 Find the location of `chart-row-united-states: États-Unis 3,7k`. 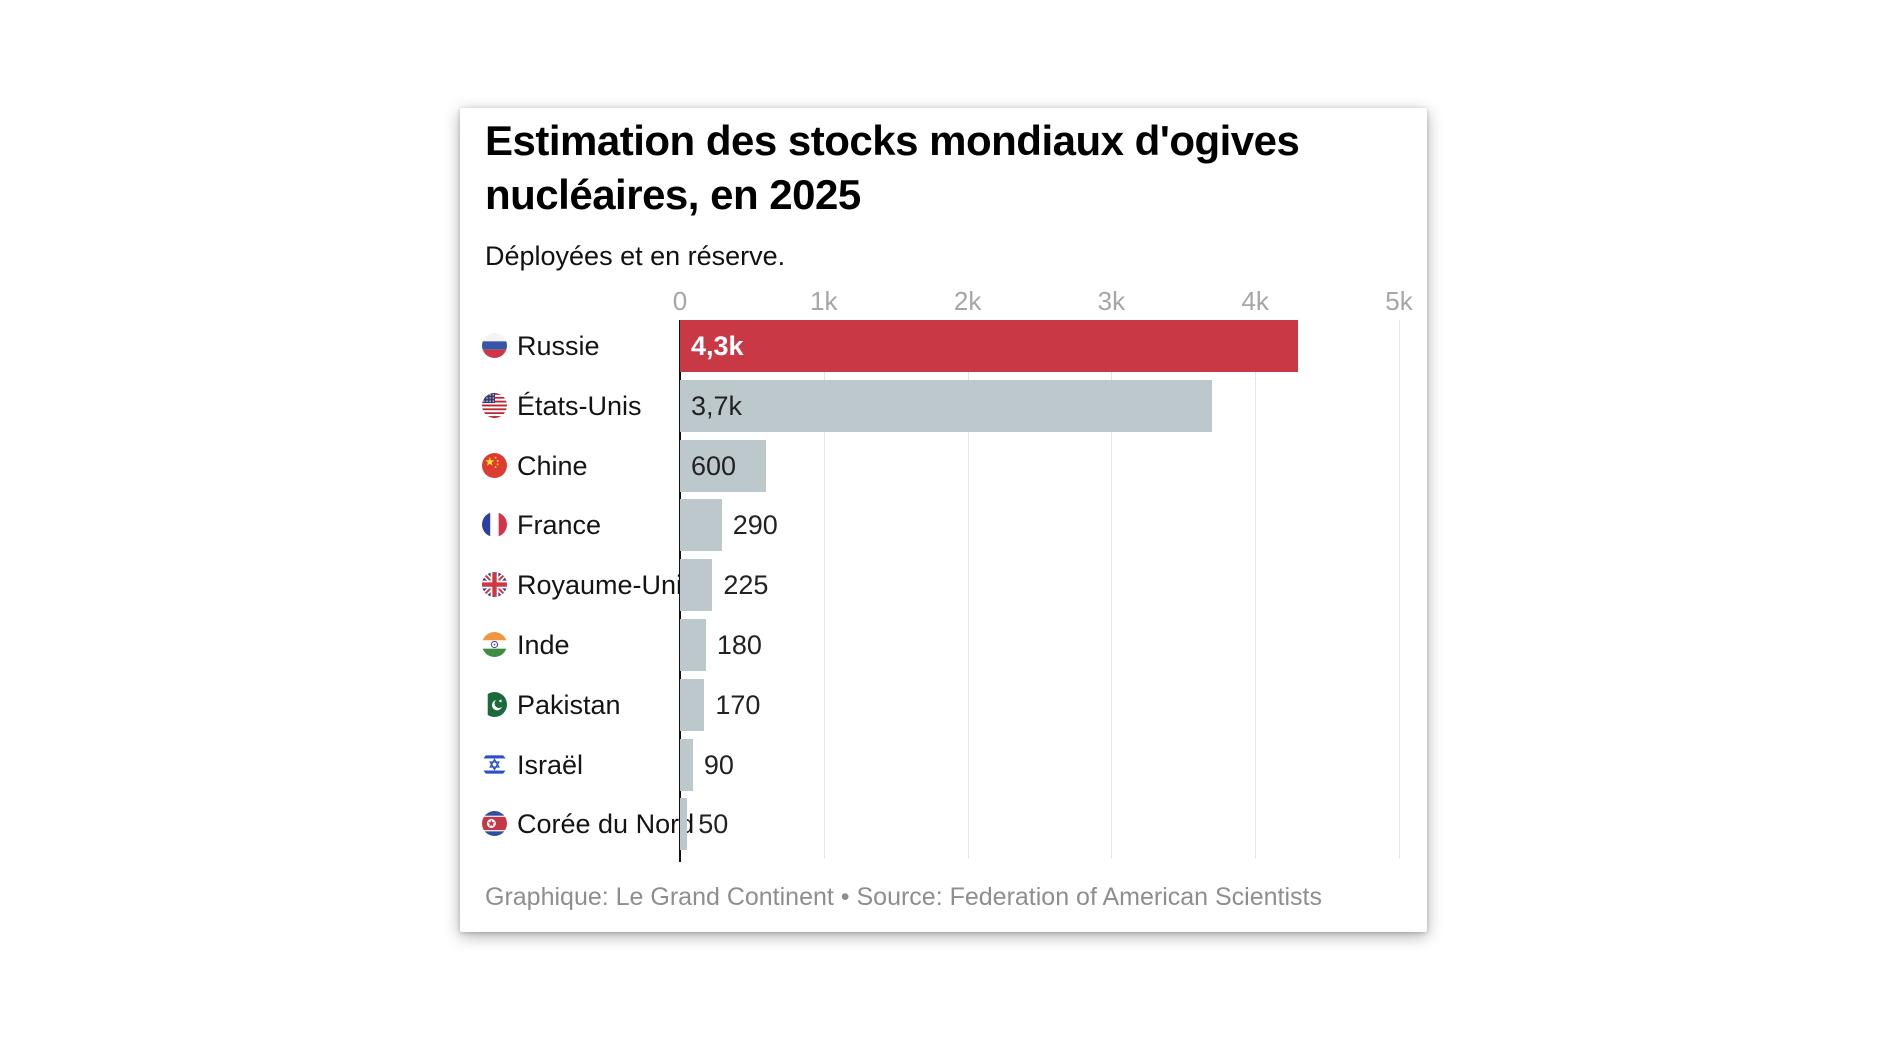

chart-row-united-states: États-Unis 3,7k is located at coordinates (943, 405).